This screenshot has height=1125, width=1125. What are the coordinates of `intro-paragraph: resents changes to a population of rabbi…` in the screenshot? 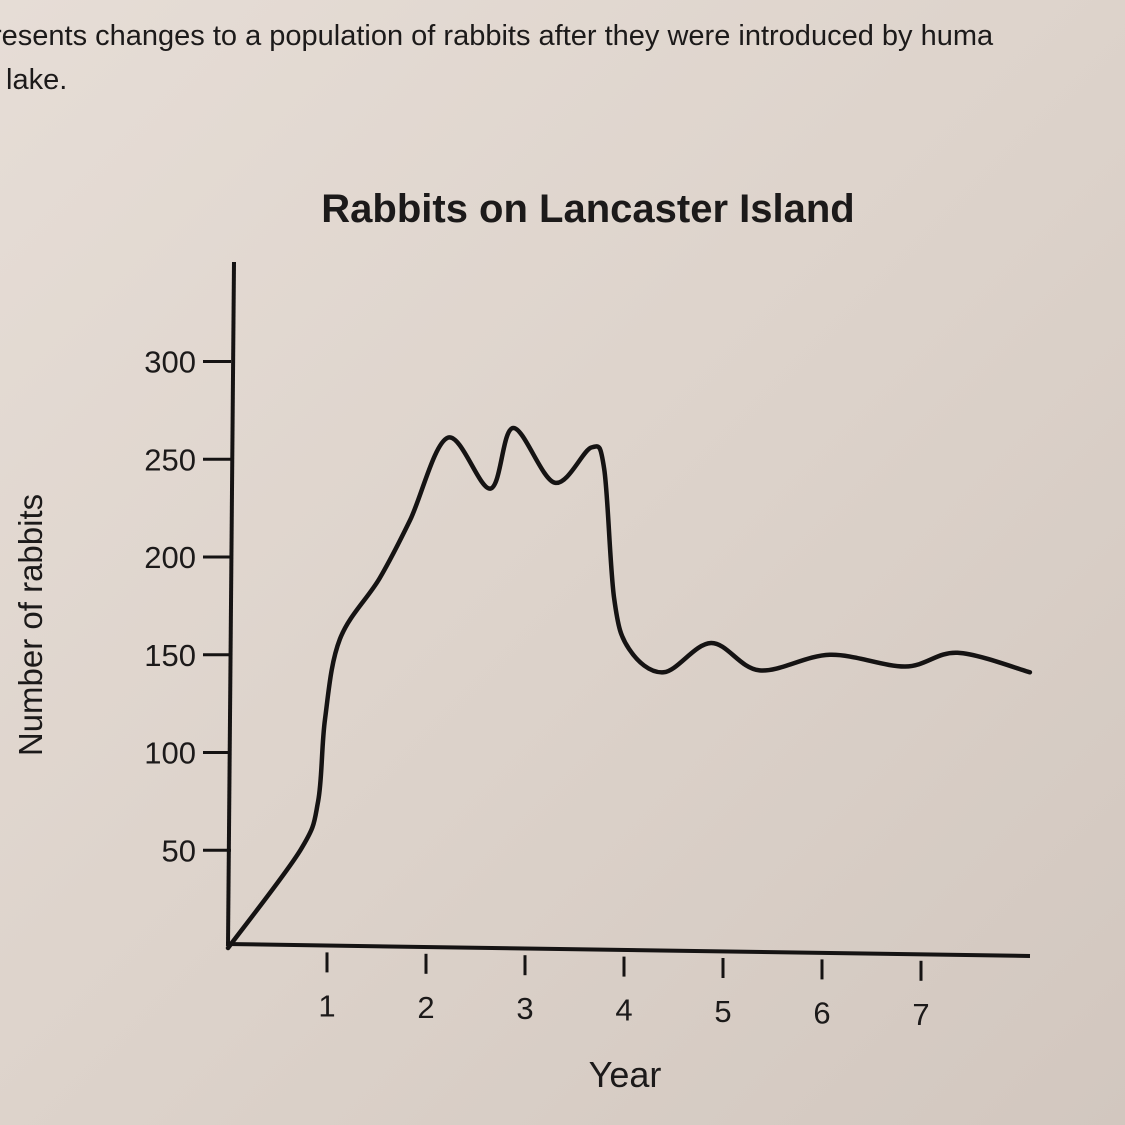 It's located at (496, 58).